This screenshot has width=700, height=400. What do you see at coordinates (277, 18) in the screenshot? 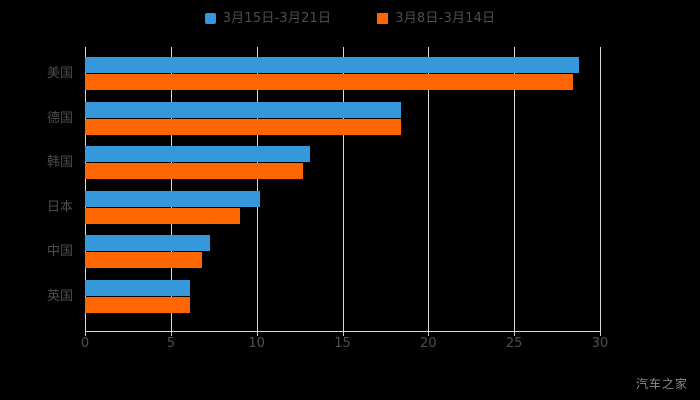
I see `legend-label-series-0: 3月15日-3月21日` at bounding box center [277, 18].